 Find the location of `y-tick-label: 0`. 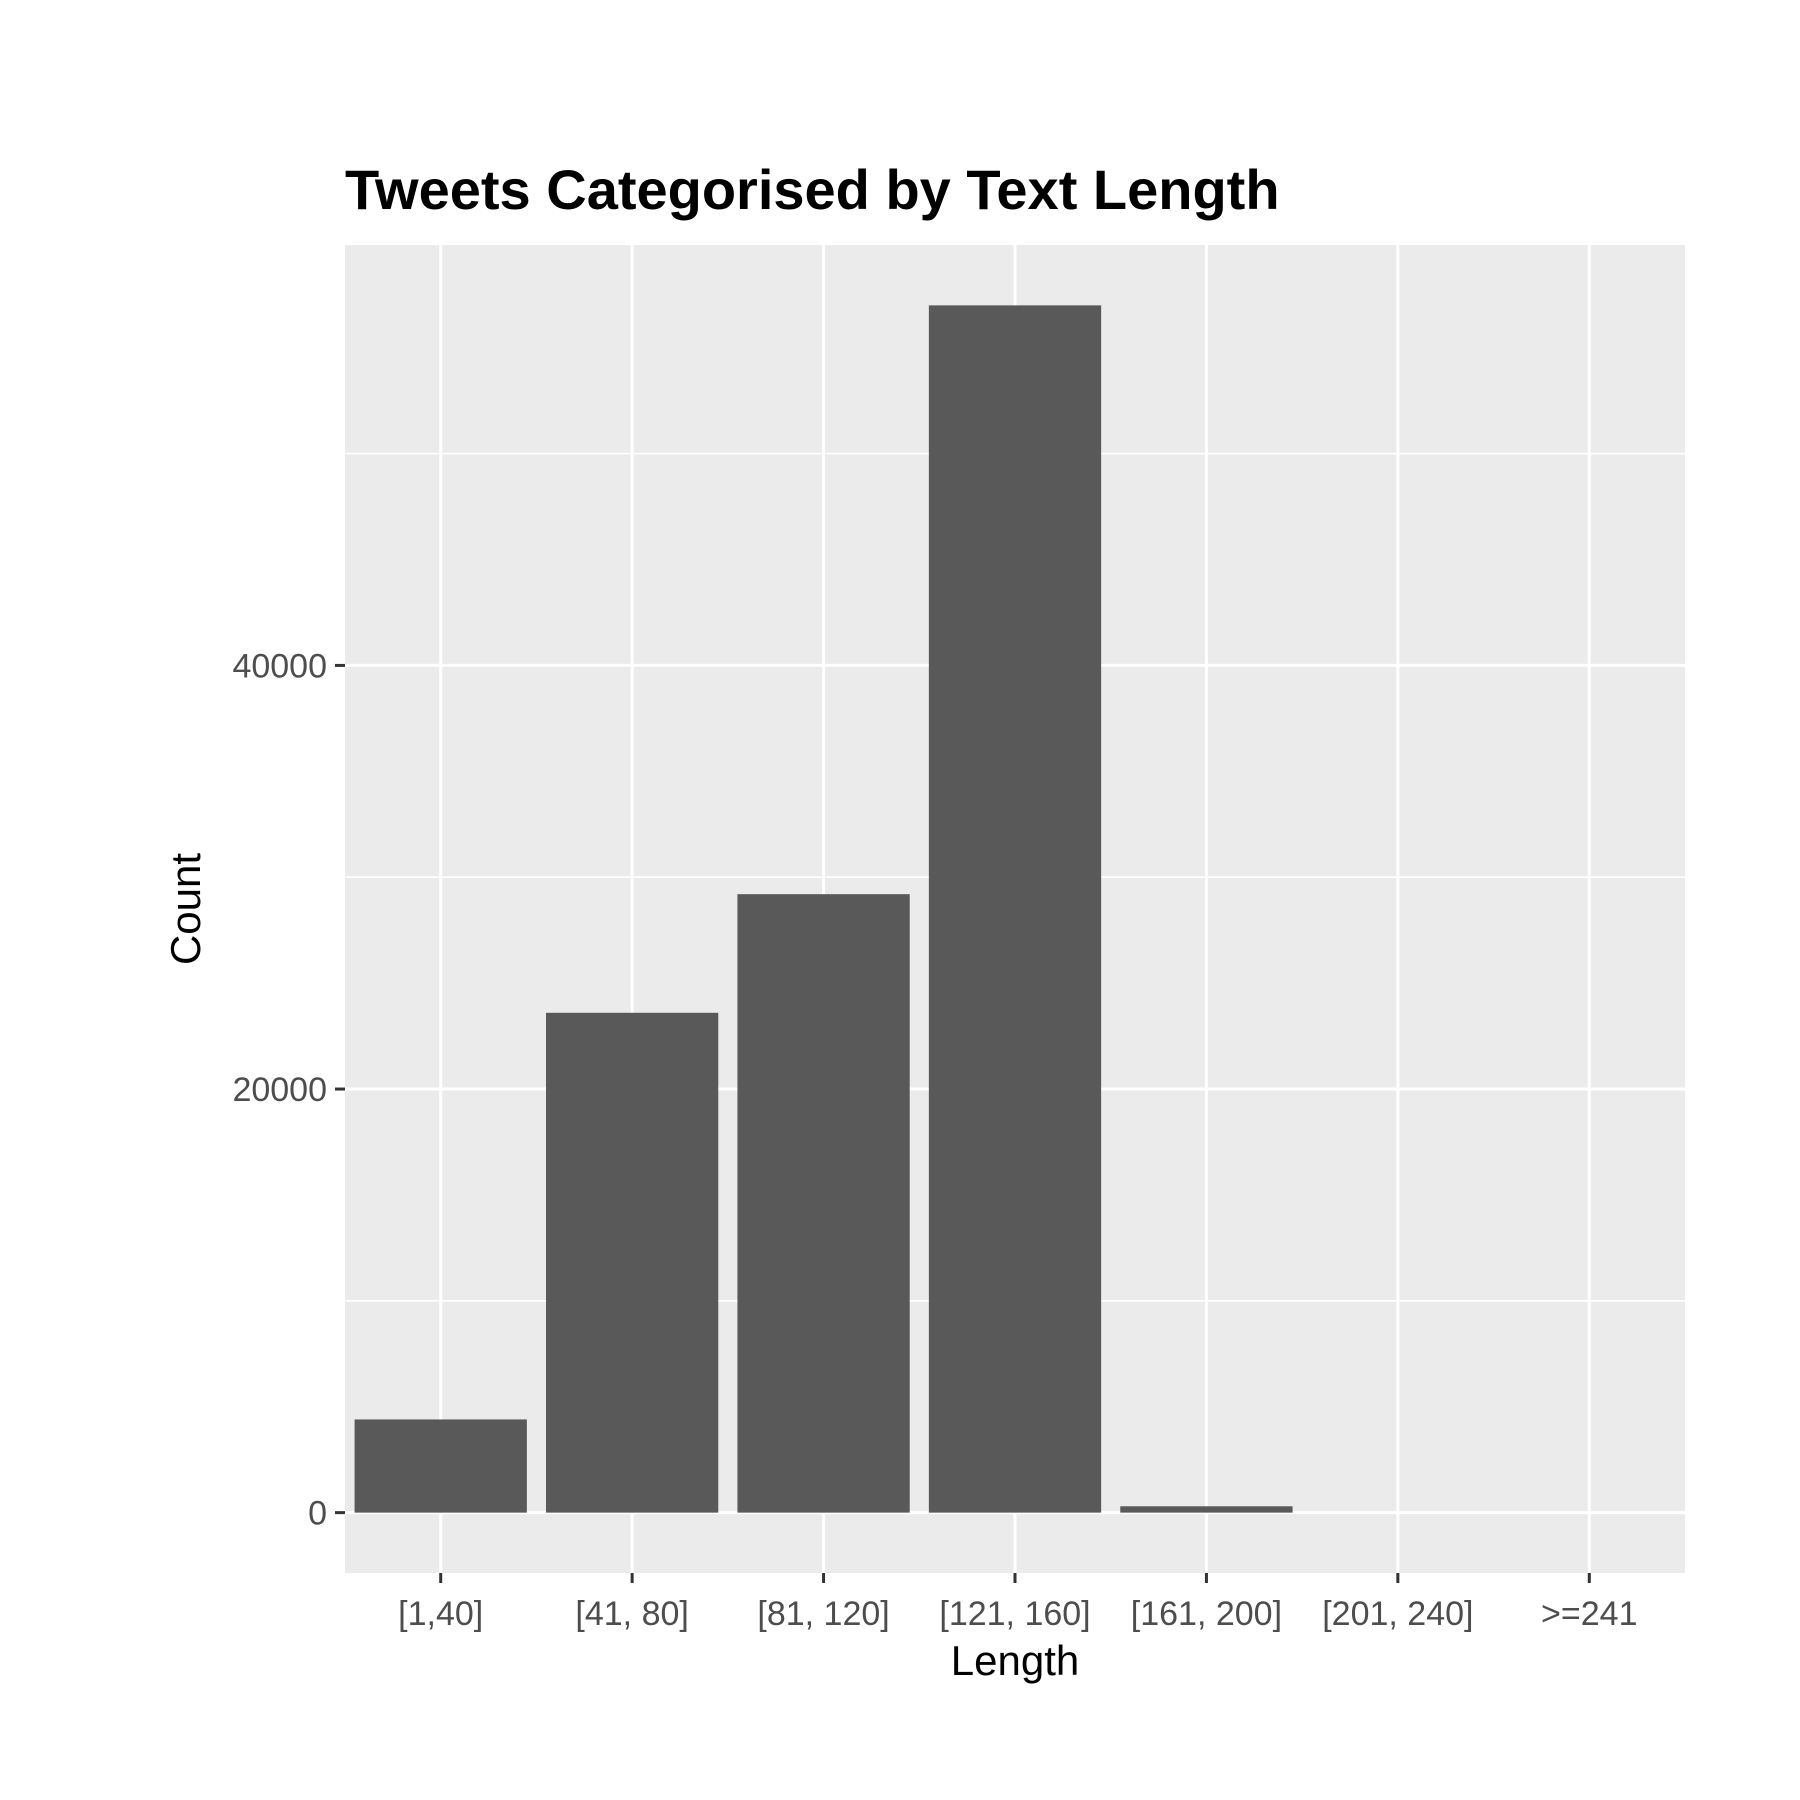

y-tick-label: 0 is located at coordinates (317, 1514).